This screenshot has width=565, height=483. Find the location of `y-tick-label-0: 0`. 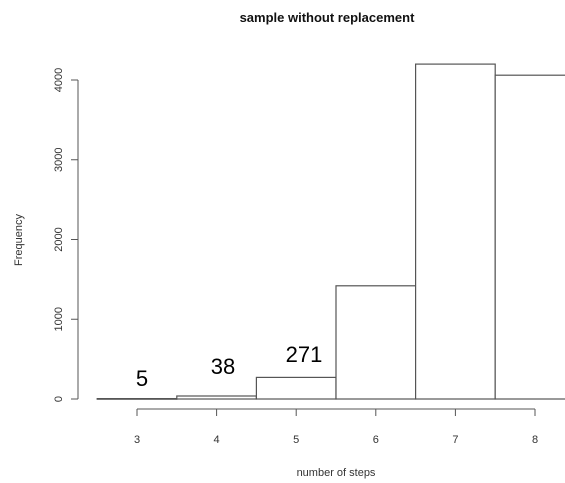

y-tick-label-0: 0 is located at coordinates (59, 399).